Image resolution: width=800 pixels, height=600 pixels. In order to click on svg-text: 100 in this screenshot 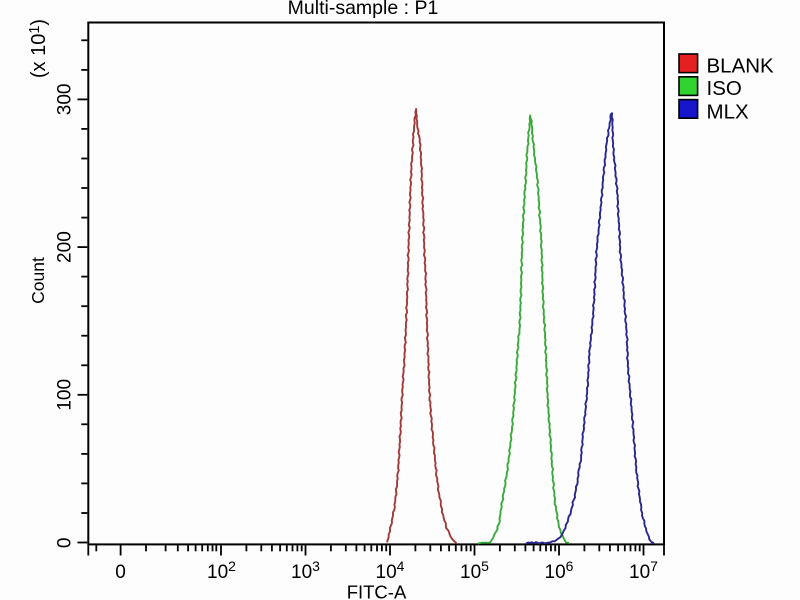, I will do `click(65, 395)`.